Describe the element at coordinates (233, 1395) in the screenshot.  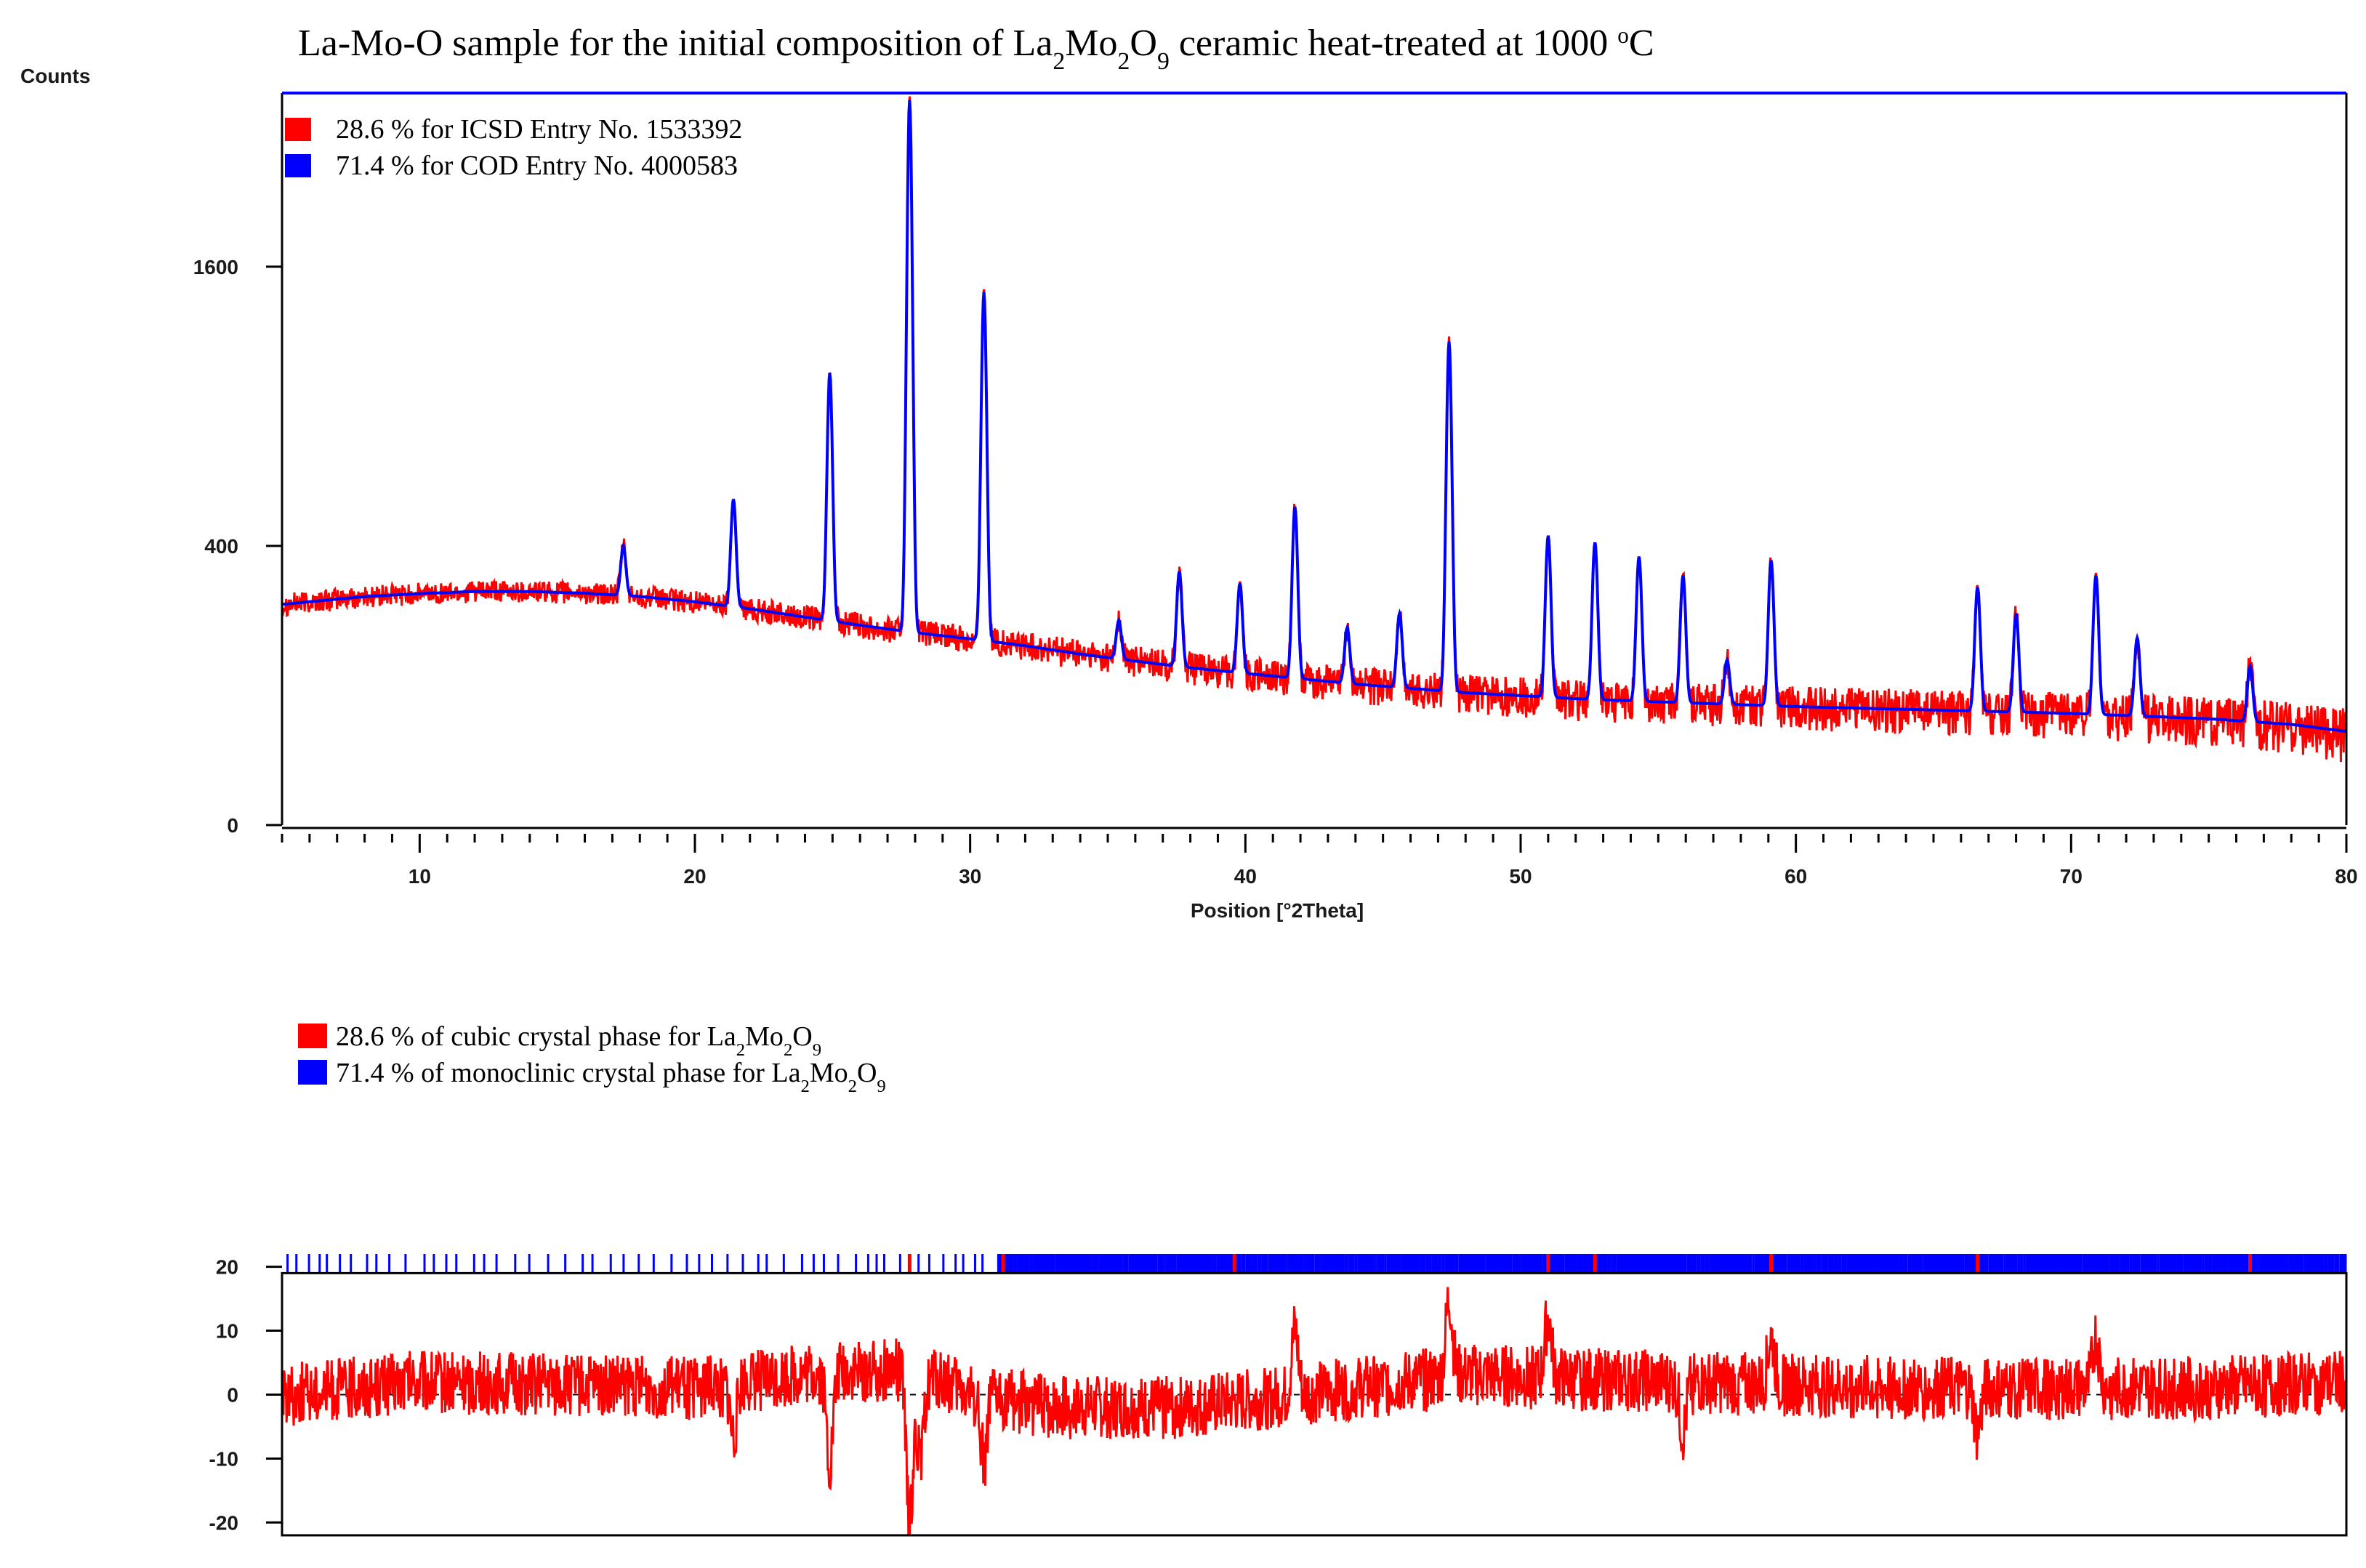
I see `diff-y-tick-label: 0` at that location.